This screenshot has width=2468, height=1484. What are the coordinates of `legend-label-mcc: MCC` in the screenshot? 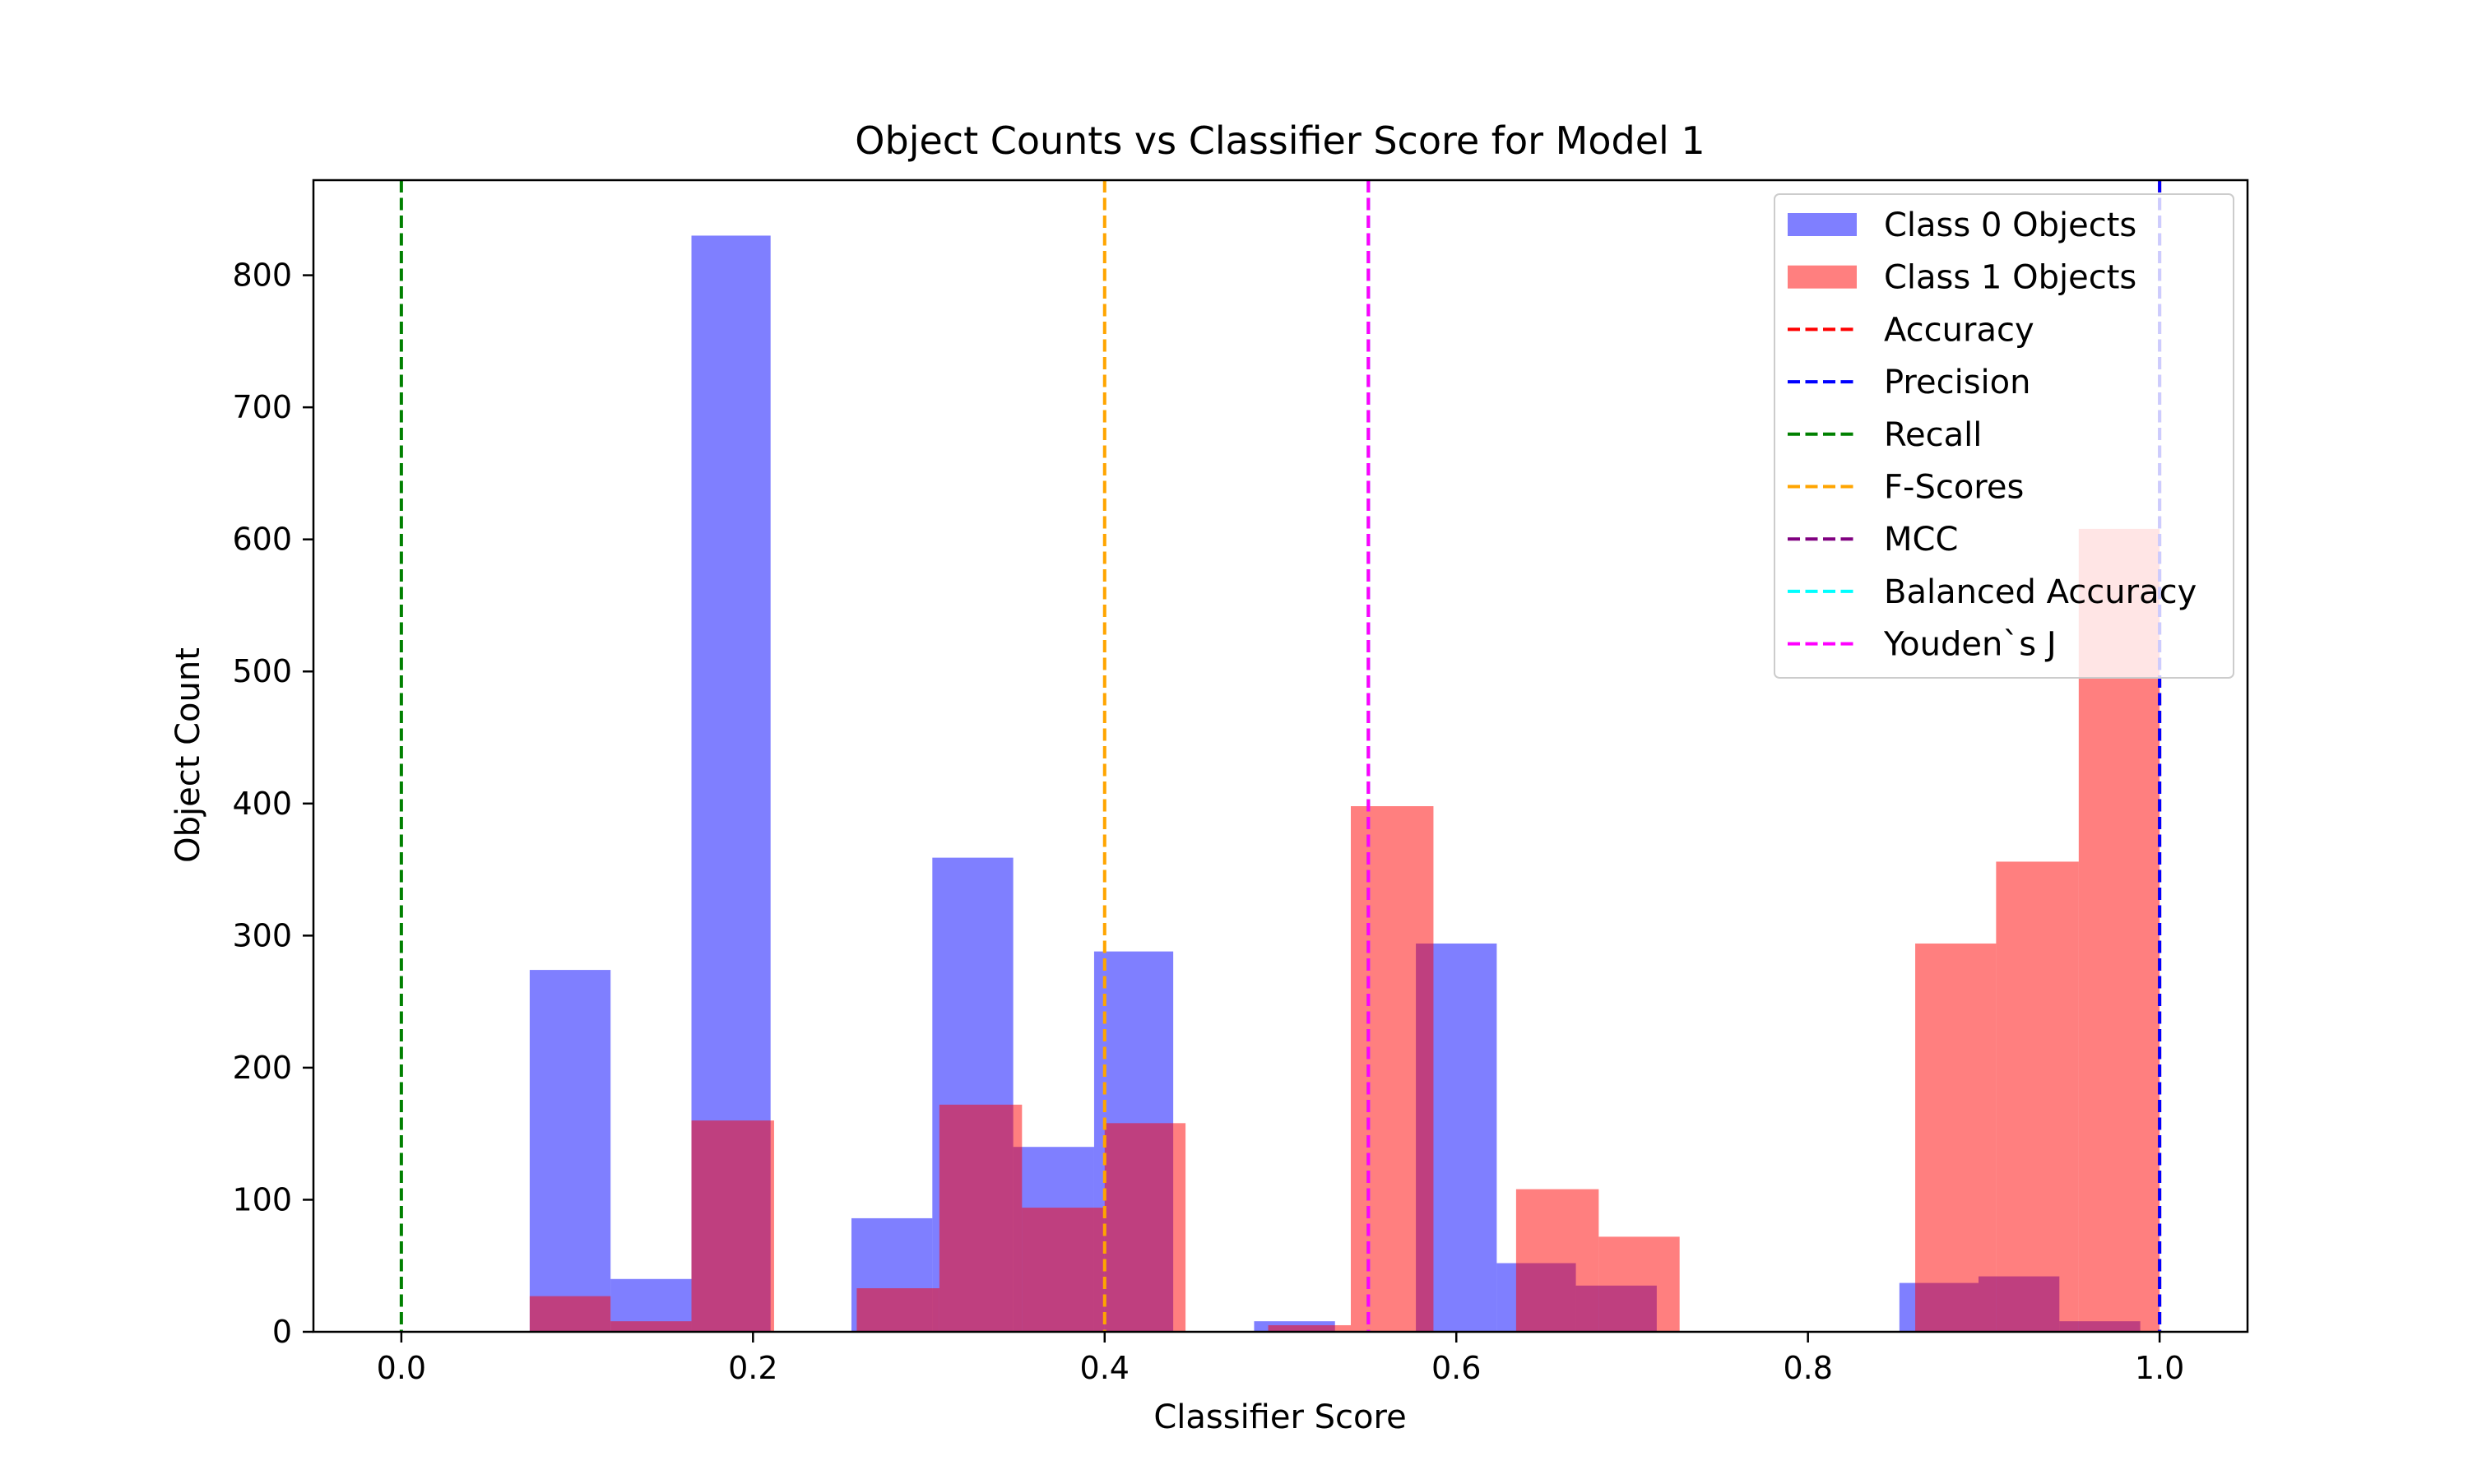 It's located at (1921, 540).